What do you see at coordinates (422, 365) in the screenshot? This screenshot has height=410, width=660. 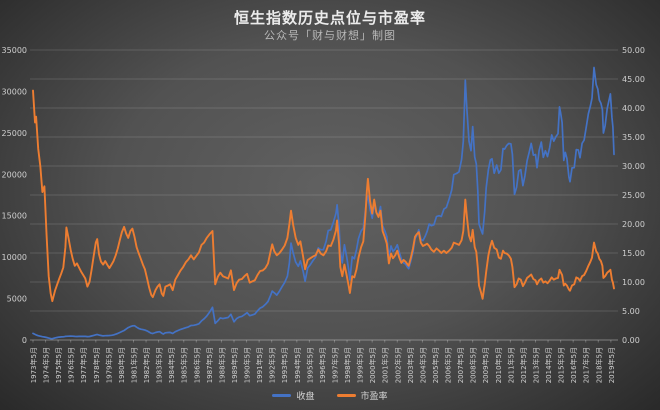 I see `x-tick-label: 2004年5月` at bounding box center [422, 365].